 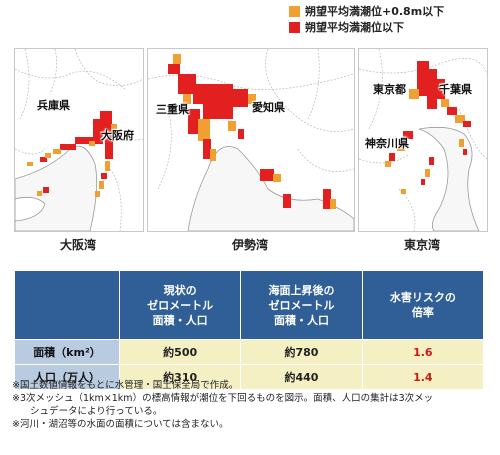 I want to click on header-ratio: 水害リスクの 倍率, so click(x=423, y=305).